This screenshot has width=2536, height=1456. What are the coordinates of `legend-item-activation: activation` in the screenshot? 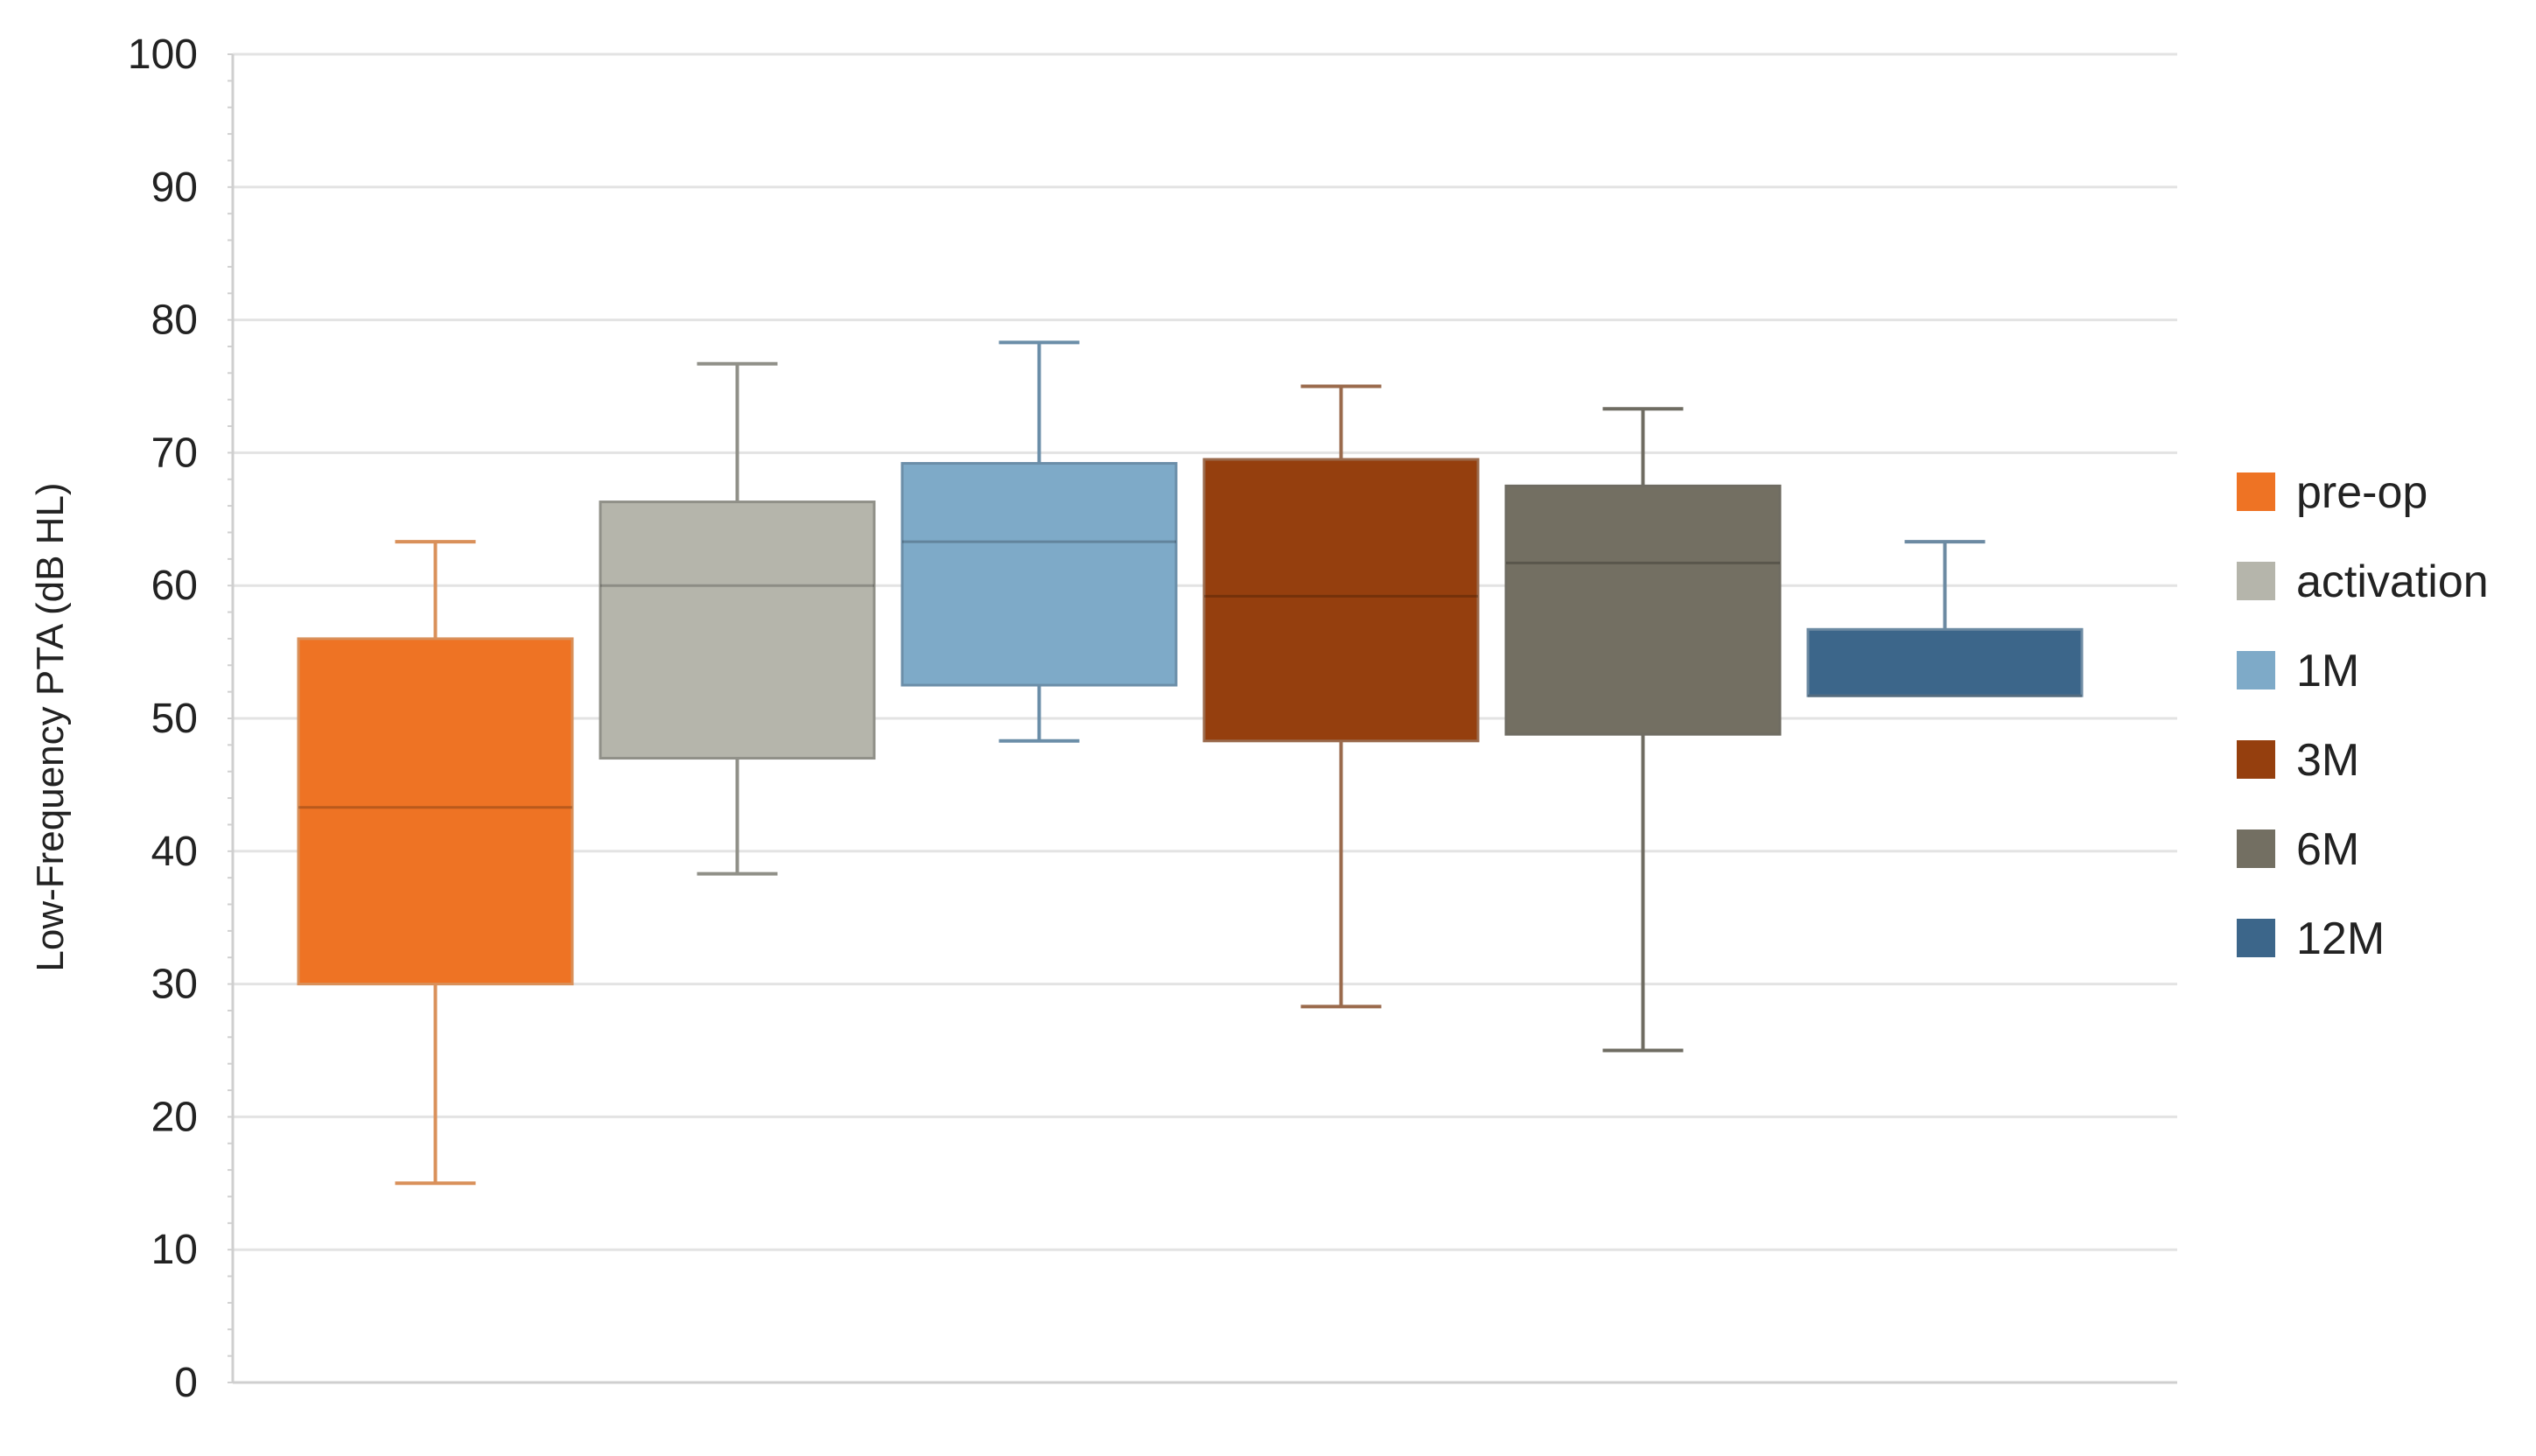 It's located at (2363, 581).